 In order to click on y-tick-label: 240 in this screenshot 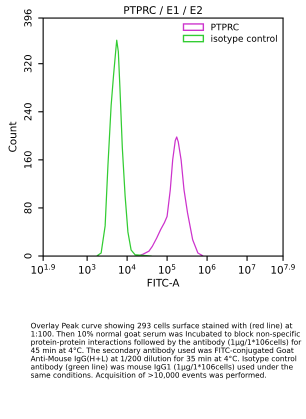, I will do `click(28, 111)`.